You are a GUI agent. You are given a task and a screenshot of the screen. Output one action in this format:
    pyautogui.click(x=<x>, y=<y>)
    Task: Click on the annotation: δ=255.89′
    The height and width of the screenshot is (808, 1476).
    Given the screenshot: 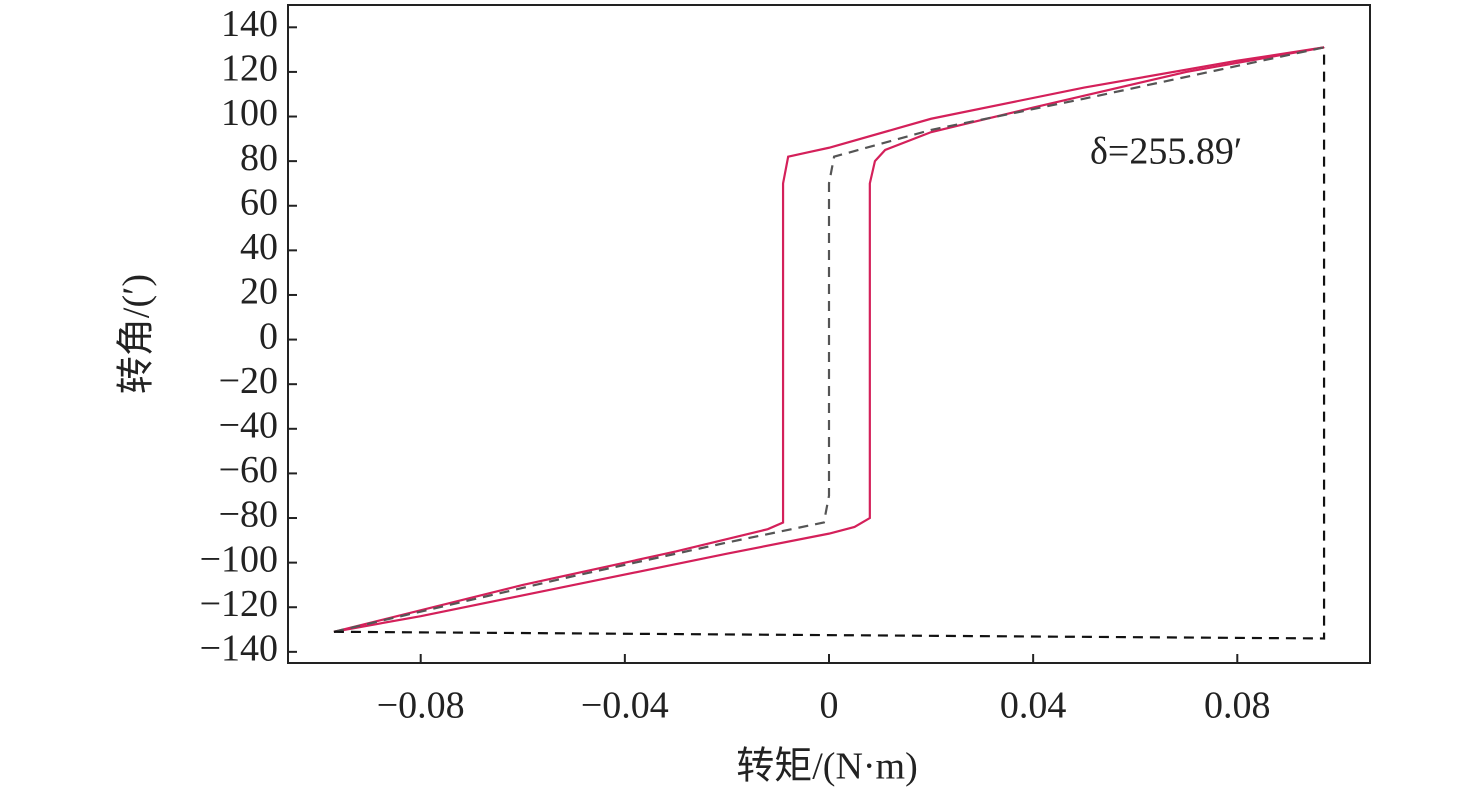 What is the action you would take?
    pyautogui.click(x=1166, y=152)
    